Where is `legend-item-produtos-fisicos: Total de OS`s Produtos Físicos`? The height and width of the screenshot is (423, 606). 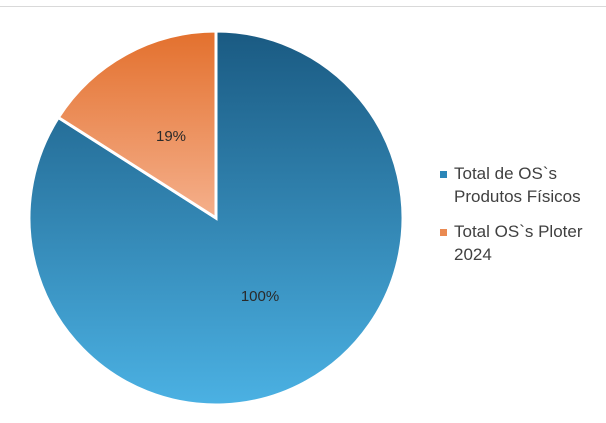 legend-item-produtos-fisicos: Total de OS`s Produtos Físicos is located at coordinates (522, 185).